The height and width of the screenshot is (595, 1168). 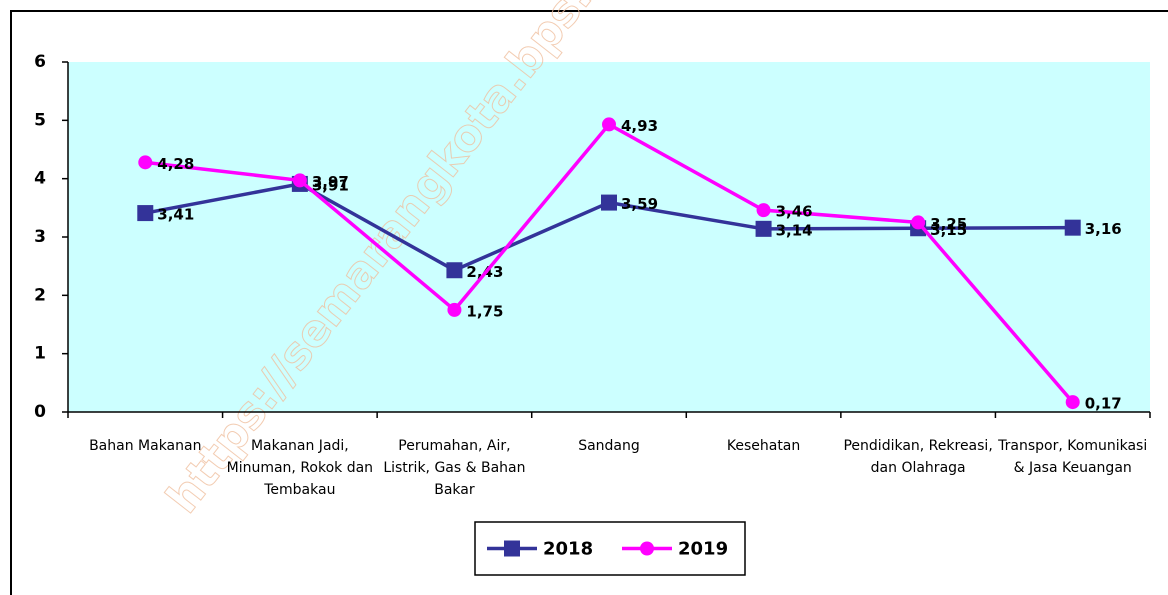 I want to click on data-label: 3,25, so click(x=948, y=224).